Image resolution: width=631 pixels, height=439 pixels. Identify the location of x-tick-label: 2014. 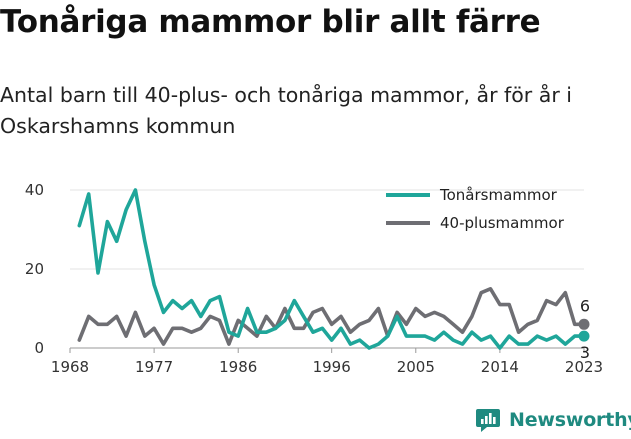
(500, 367).